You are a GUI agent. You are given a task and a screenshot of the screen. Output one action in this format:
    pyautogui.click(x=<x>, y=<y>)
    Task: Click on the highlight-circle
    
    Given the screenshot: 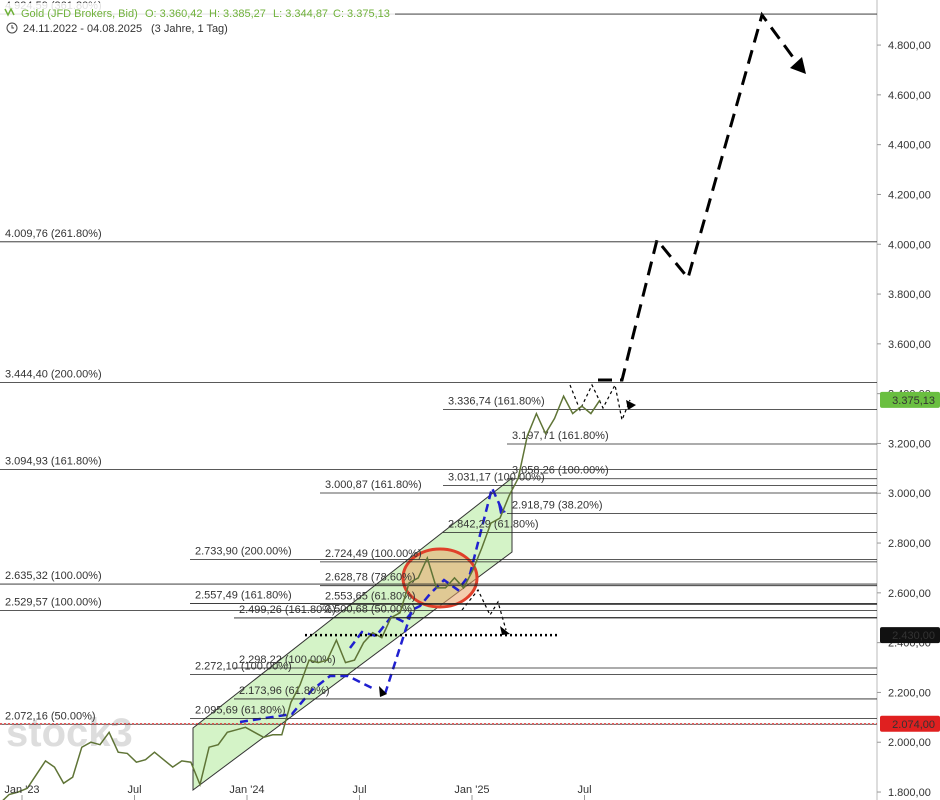 What is the action you would take?
    pyautogui.click(x=440, y=578)
    